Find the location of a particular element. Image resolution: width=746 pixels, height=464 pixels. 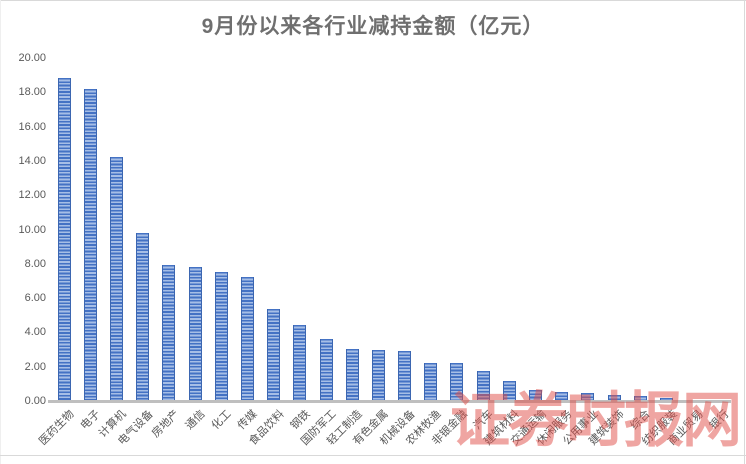

y-axis-tick-label: 16.00 is located at coordinates (32, 126).